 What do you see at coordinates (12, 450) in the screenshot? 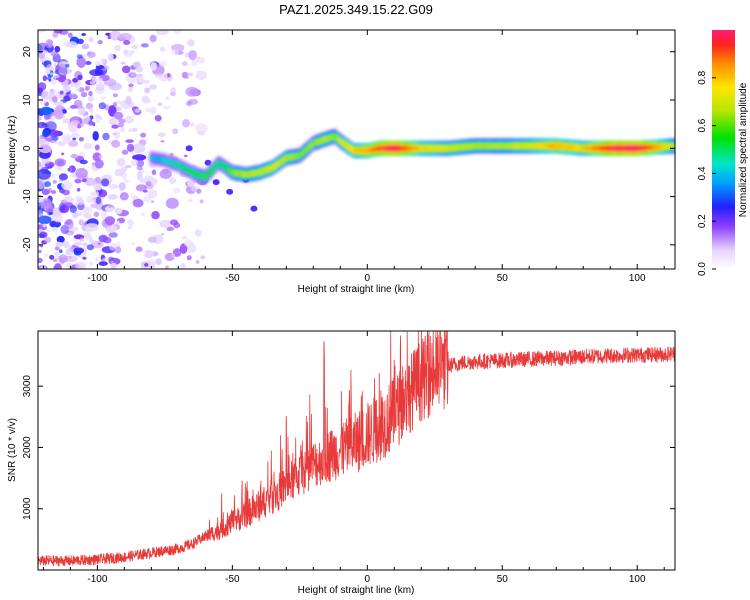
I see `snr-y-axis-label: SNR (10 * v/v)` at bounding box center [12, 450].